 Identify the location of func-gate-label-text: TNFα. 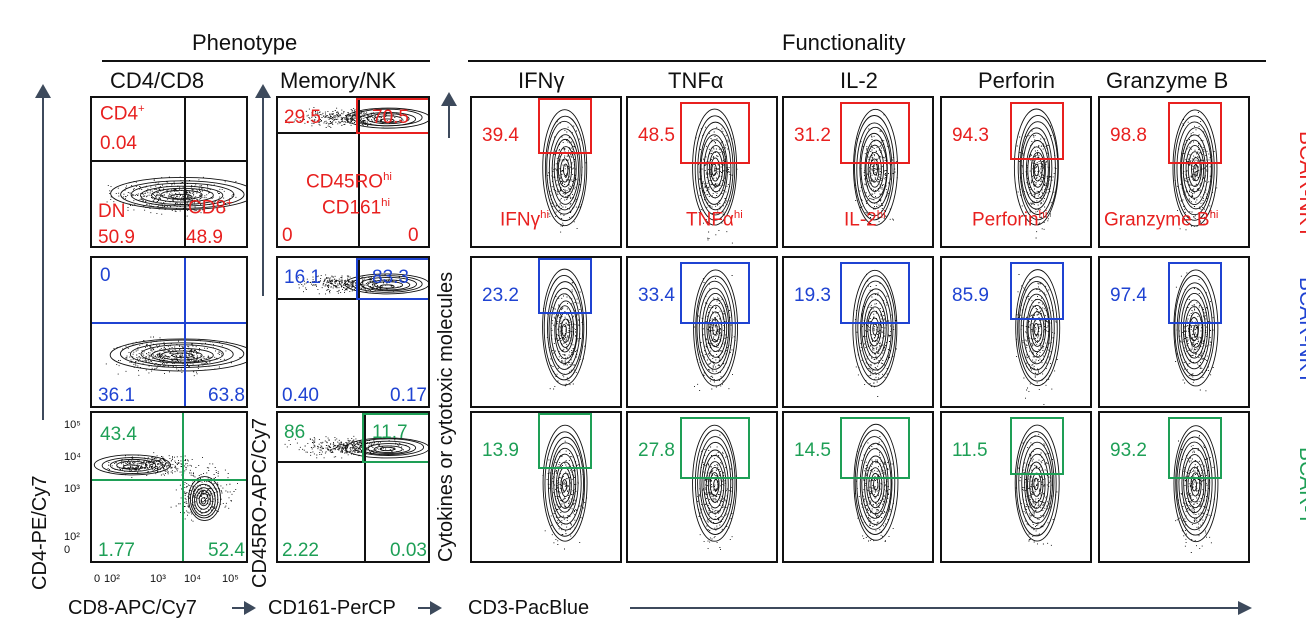
(710, 220).